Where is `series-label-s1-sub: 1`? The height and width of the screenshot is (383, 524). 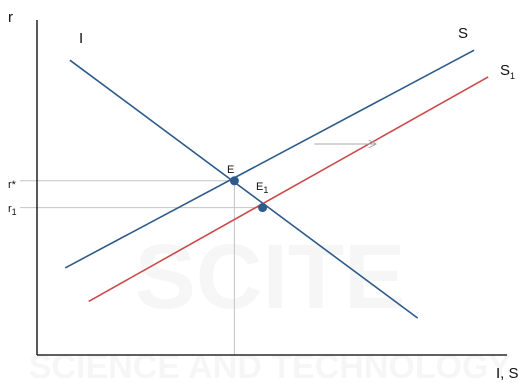
series-label-s1-sub: 1 is located at coordinates (512, 76).